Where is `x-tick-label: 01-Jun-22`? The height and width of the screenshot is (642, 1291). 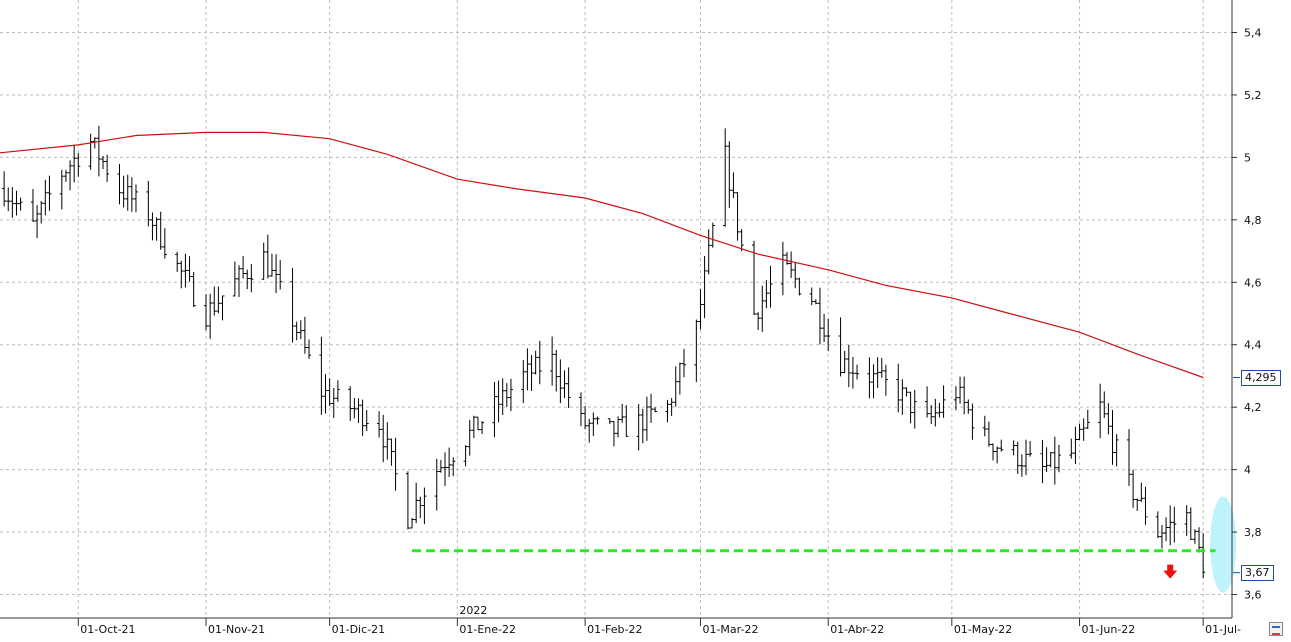 x-tick-label: 01-Jun-22 is located at coordinates (1109, 629).